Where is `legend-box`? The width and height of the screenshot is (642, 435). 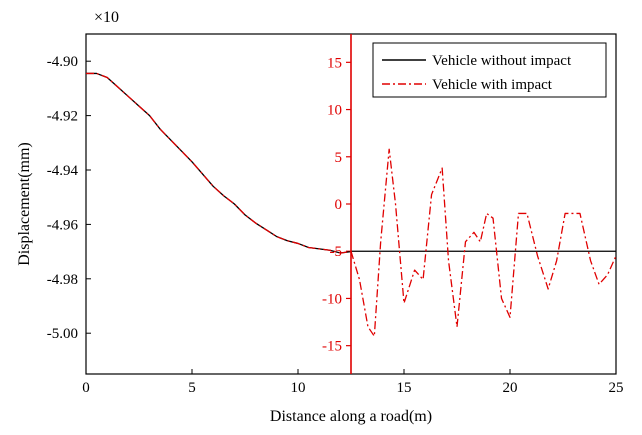 legend-box is located at coordinates (489, 70).